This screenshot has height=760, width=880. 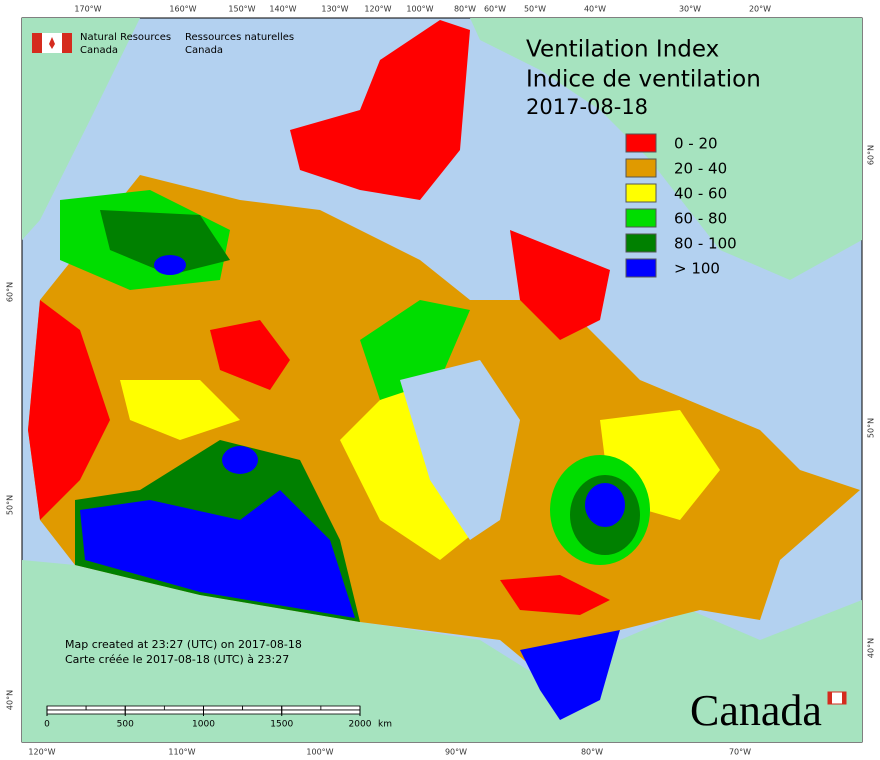 I want to click on scale-bar: 0 500 1000 1500 2000 km, so click(x=218, y=717).